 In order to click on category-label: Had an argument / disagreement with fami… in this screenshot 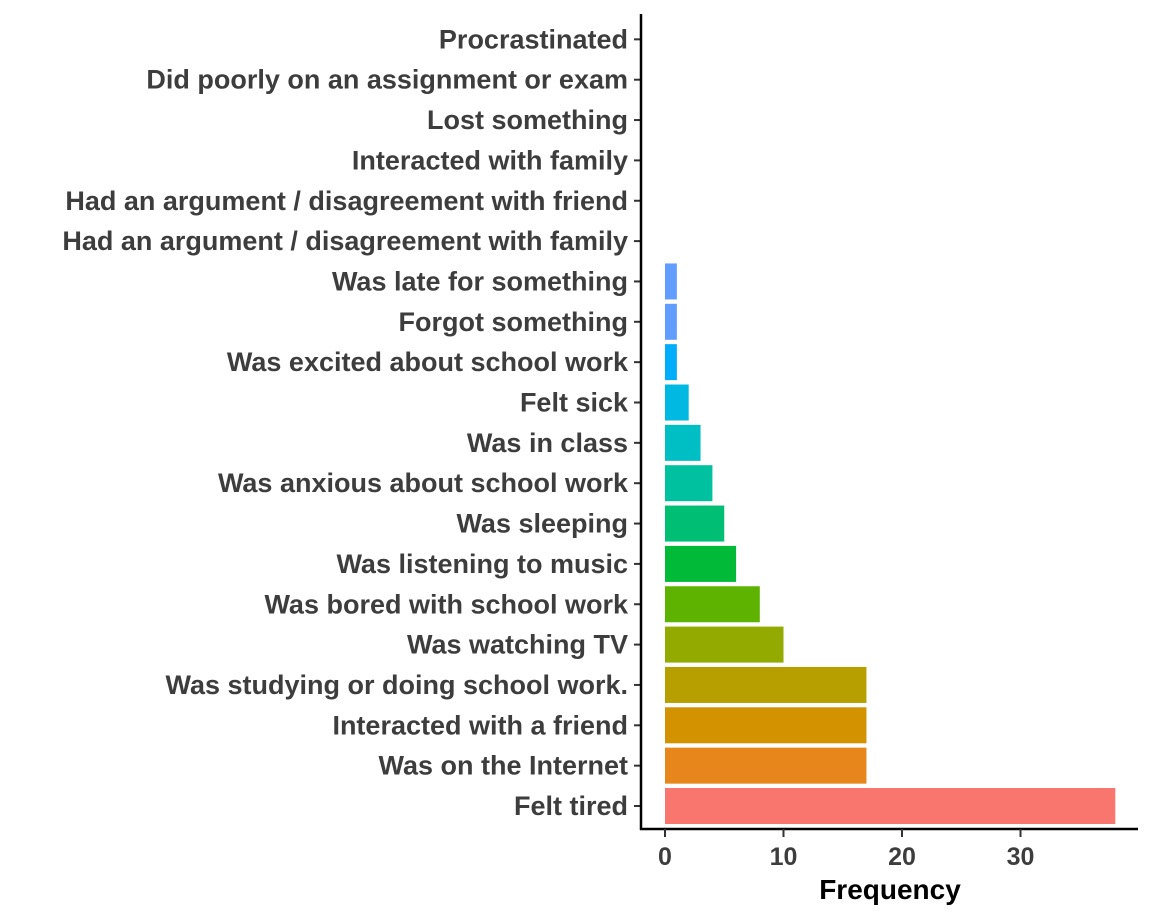, I will do `click(345, 241)`.